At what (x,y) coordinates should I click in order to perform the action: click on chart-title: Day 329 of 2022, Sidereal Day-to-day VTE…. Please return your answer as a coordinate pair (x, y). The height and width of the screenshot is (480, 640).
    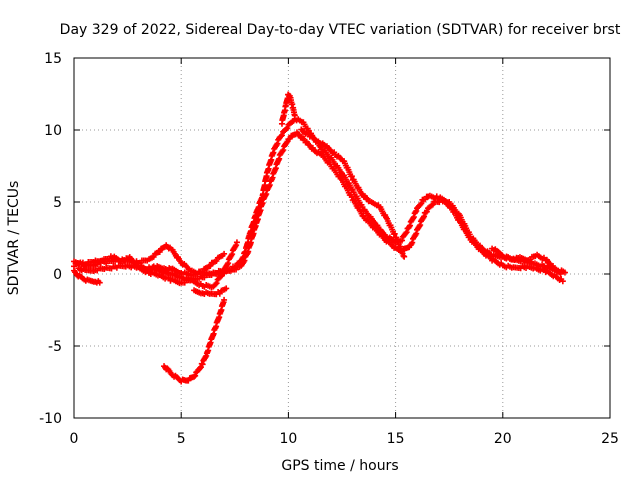
    Looking at the image, I should click on (340, 30).